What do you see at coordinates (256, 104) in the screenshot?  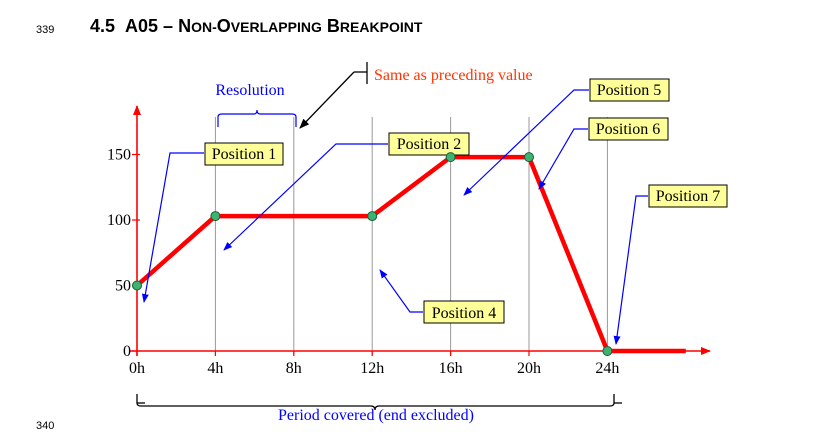 I see `resolution-bracket: Resolution` at bounding box center [256, 104].